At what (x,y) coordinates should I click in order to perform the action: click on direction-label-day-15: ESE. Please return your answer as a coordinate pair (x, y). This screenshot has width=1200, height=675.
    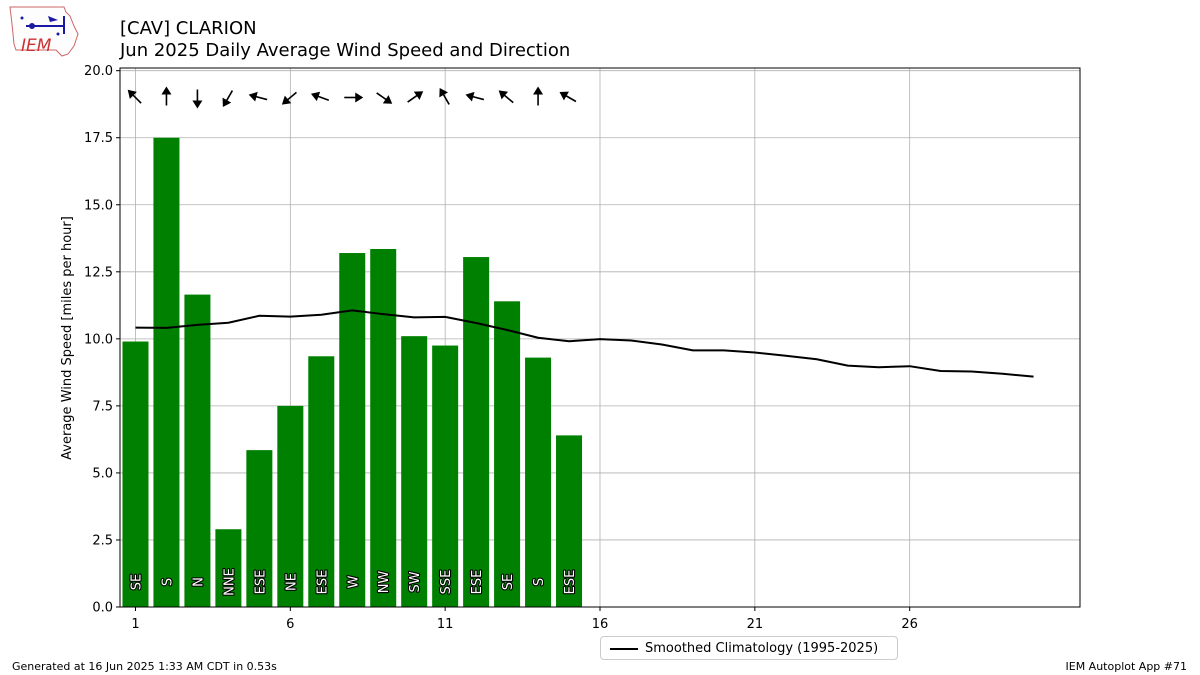
    Looking at the image, I should click on (570, 582).